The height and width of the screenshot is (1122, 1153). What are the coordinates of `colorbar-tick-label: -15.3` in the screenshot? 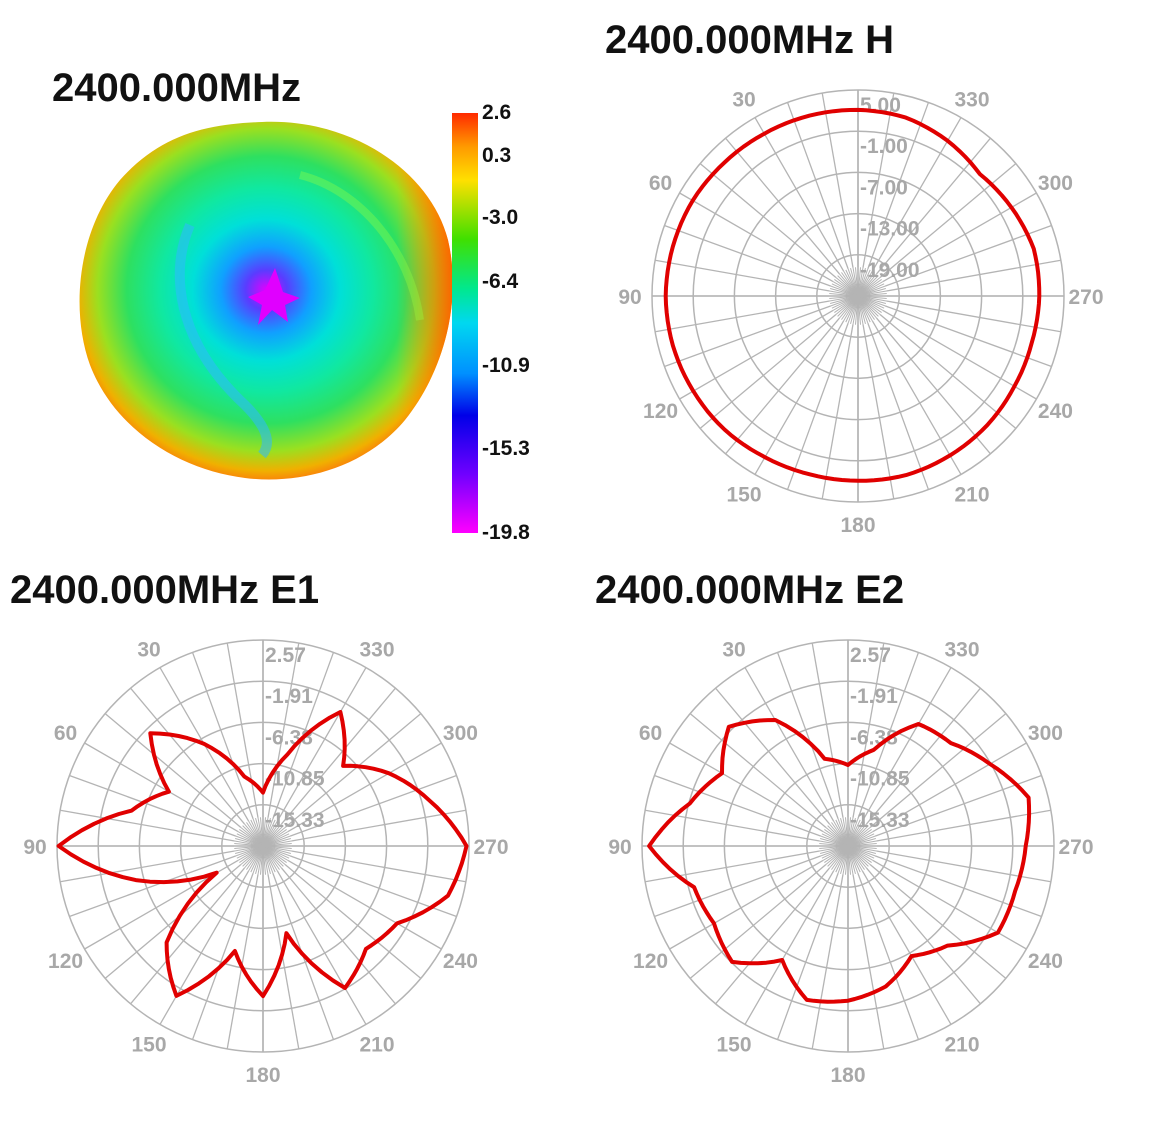 It's located at (506, 448).